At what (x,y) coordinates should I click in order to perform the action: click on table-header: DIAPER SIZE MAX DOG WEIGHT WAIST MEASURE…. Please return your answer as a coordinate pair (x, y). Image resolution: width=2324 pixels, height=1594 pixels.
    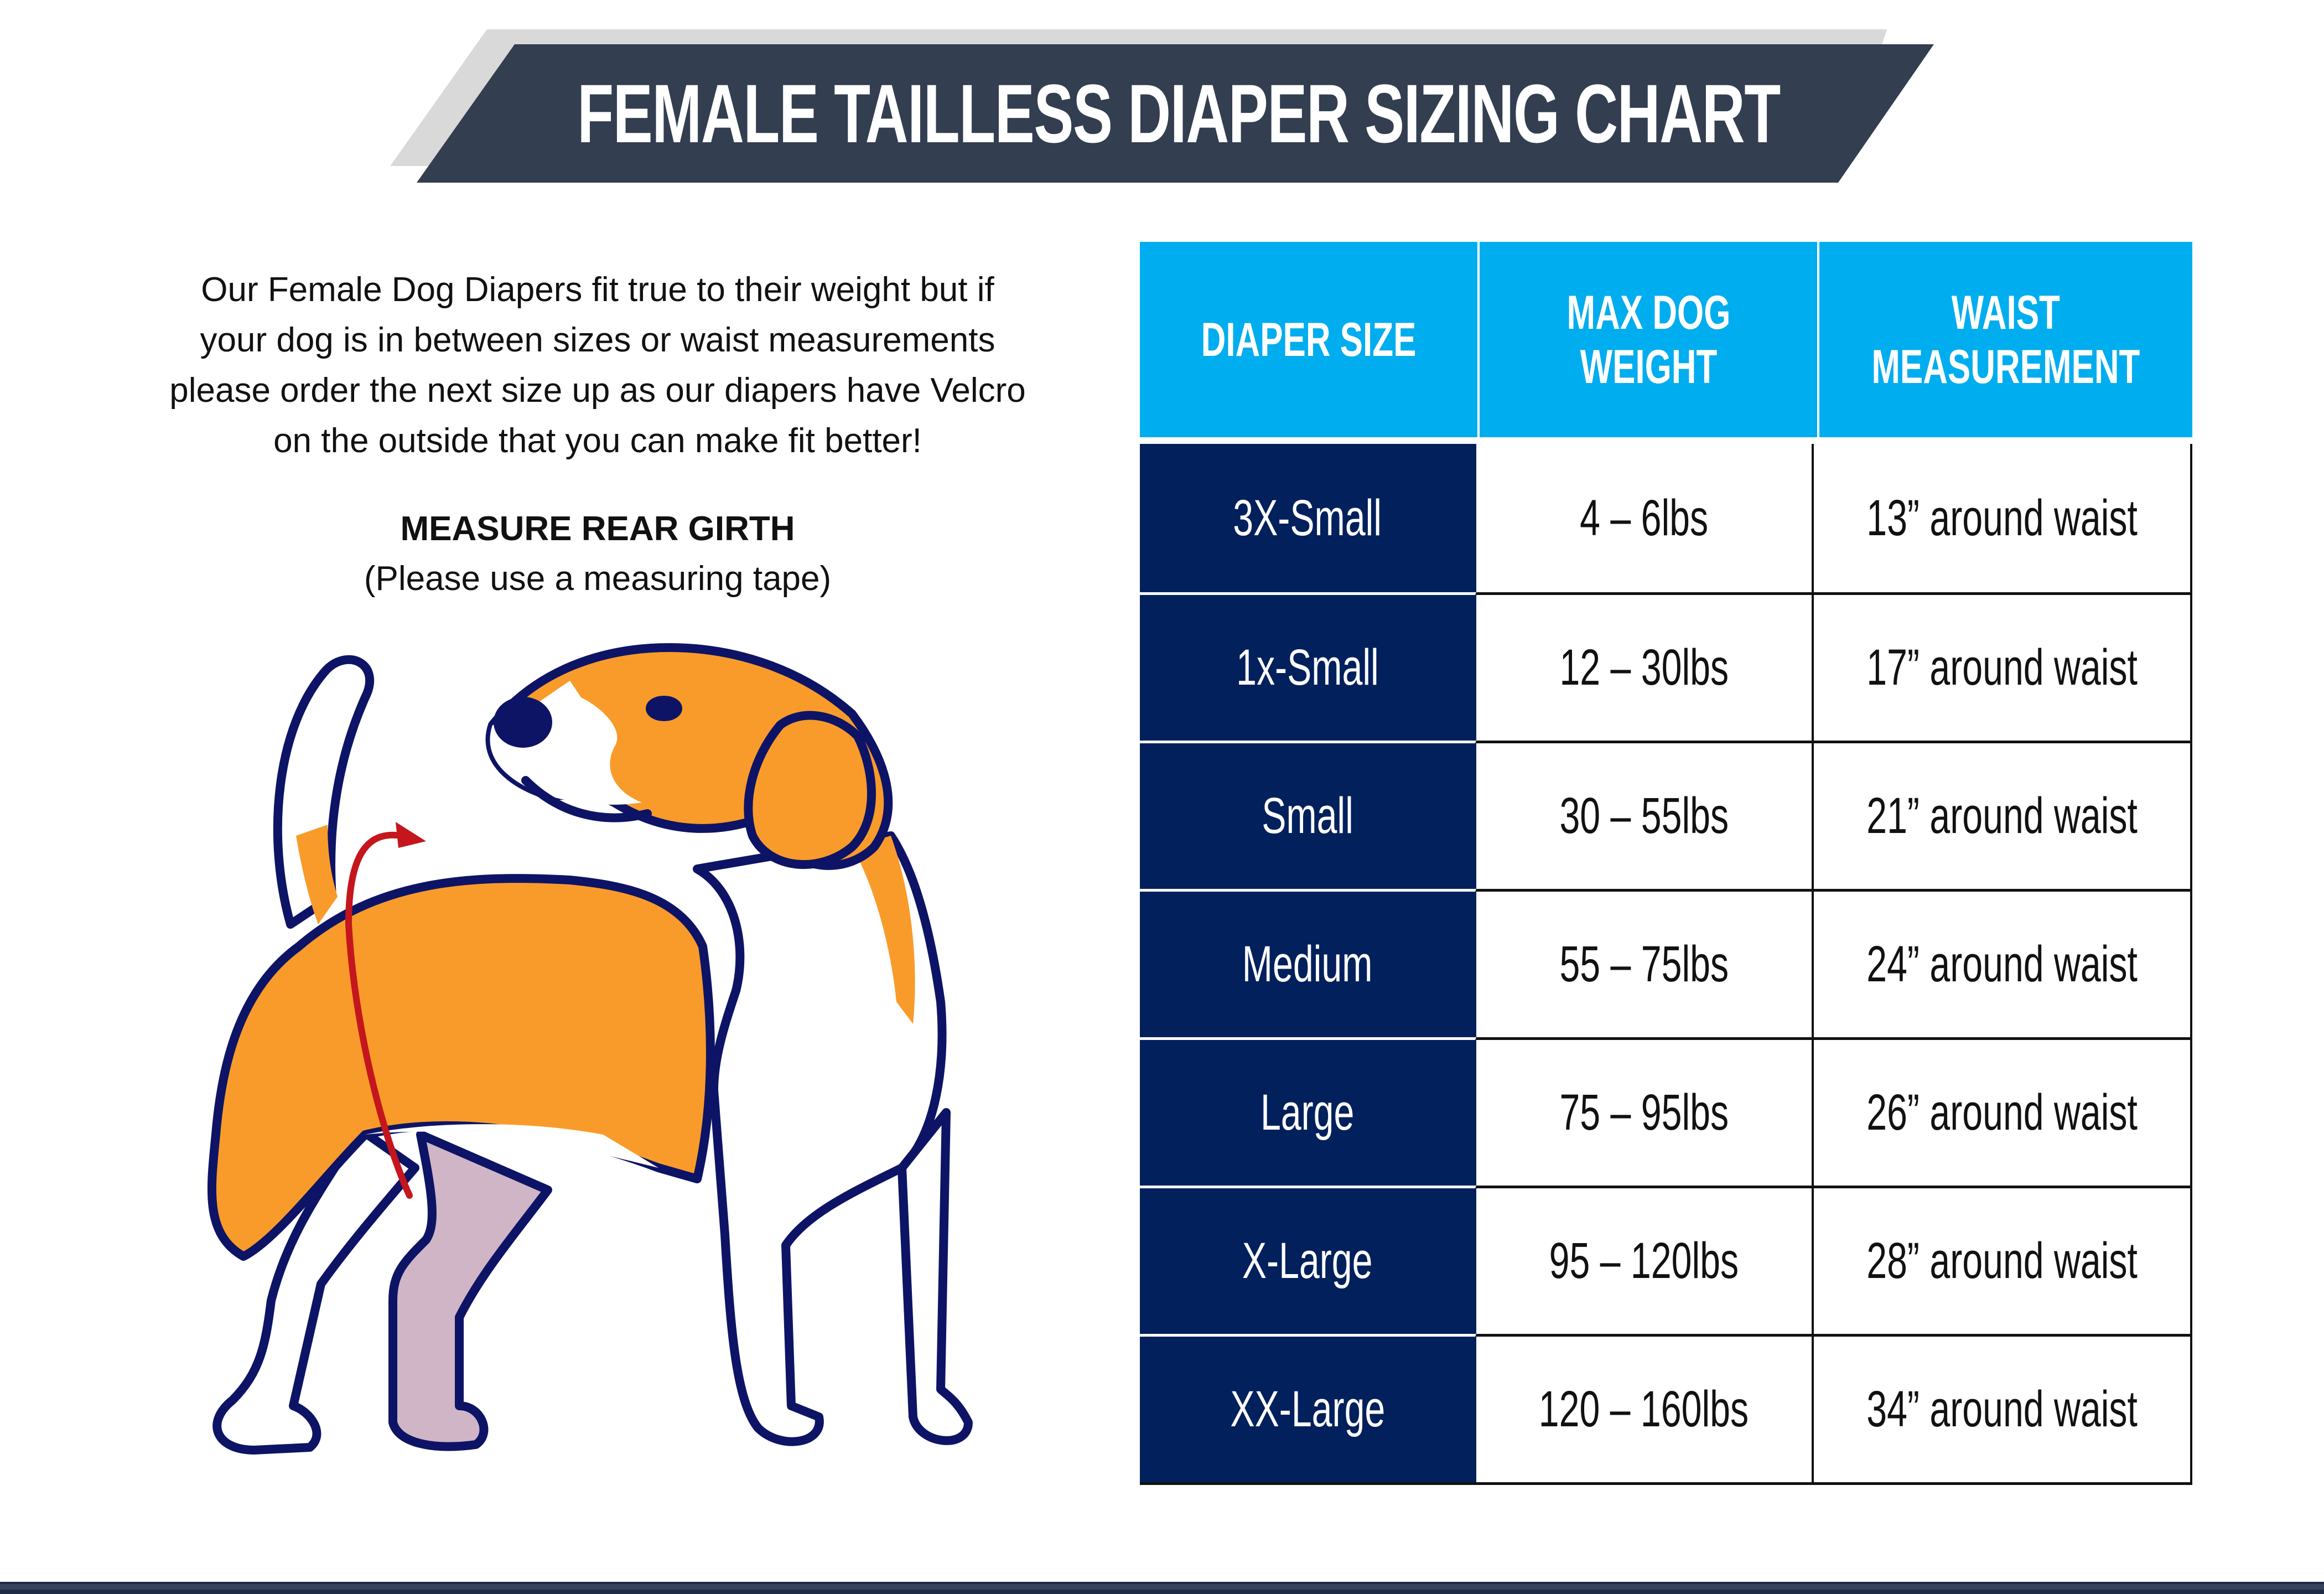
    Looking at the image, I should click on (1666, 339).